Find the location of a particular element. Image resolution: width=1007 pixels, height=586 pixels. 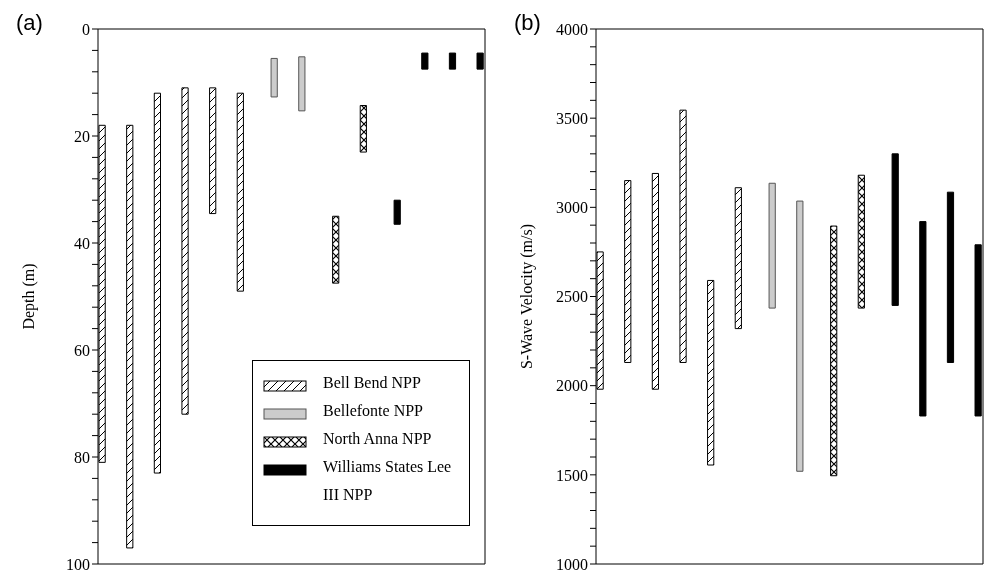

y-tick-label: 0 is located at coordinates (86, 29).